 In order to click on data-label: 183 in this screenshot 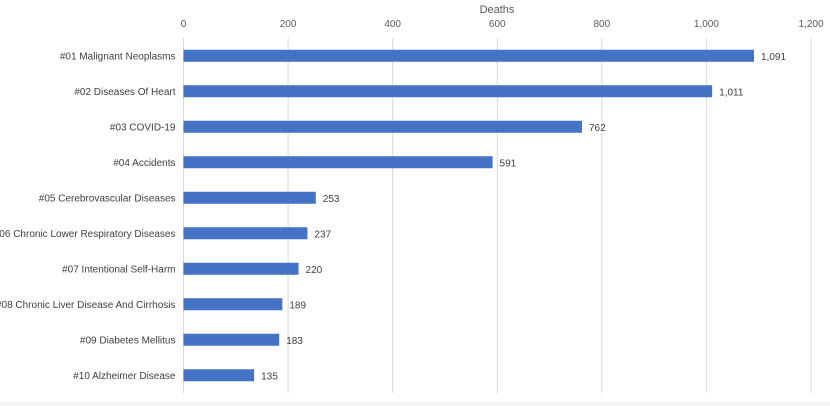, I will do `click(294, 341)`.